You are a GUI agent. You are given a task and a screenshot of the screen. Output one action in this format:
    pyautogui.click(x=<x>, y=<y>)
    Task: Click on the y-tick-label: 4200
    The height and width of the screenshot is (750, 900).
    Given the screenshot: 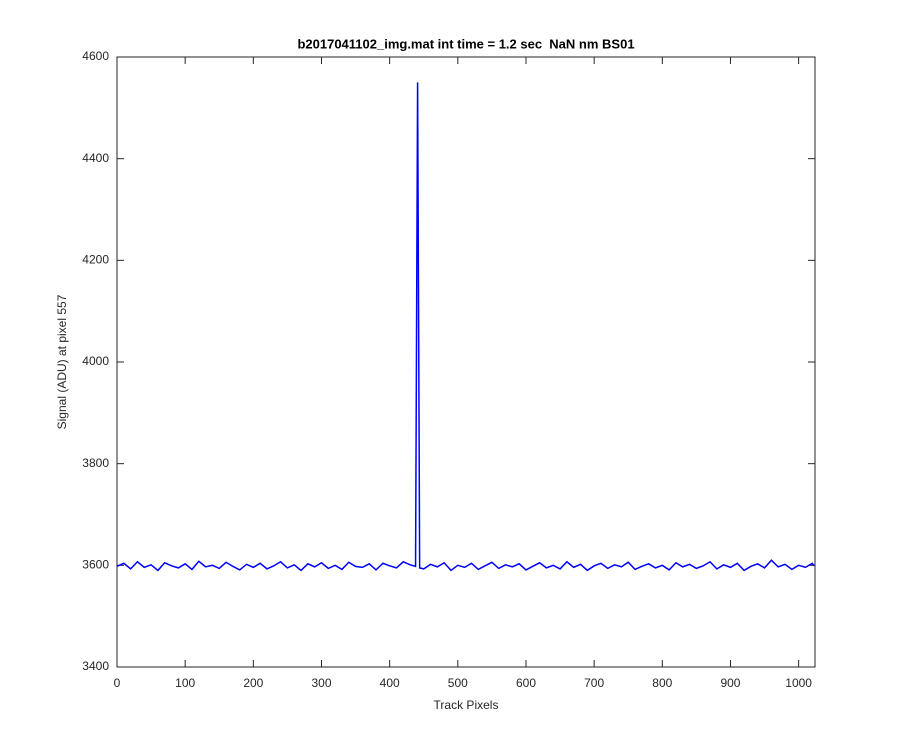 What is the action you would take?
    pyautogui.click(x=95, y=260)
    